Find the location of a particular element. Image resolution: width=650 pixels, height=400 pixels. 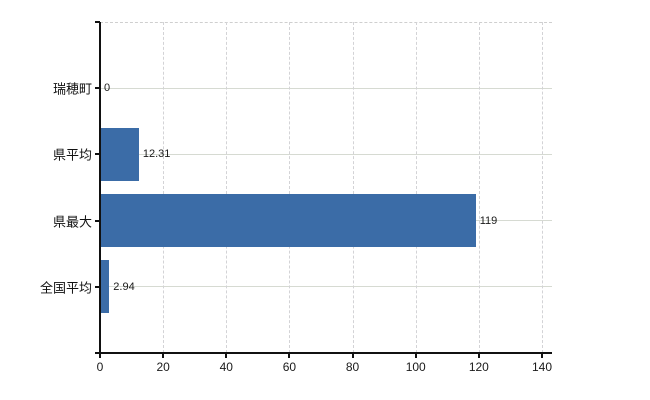

category-label: 県最大 is located at coordinates (72, 222).